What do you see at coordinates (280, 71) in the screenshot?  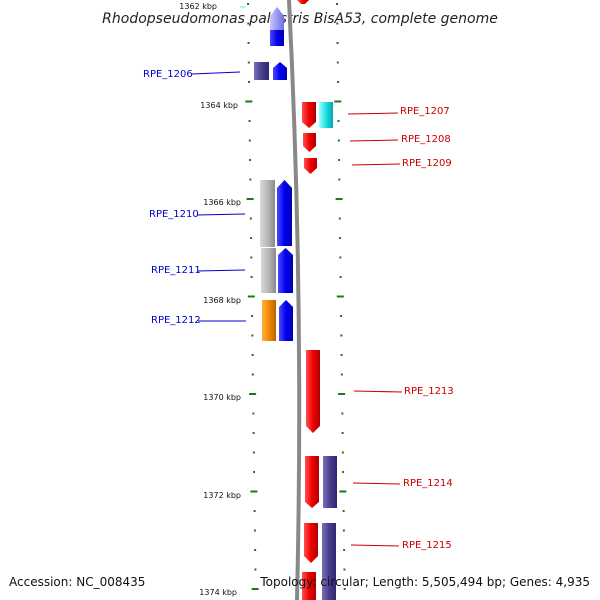 I see `gene-arrow-rpe1206` at bounding box center [280, 71].